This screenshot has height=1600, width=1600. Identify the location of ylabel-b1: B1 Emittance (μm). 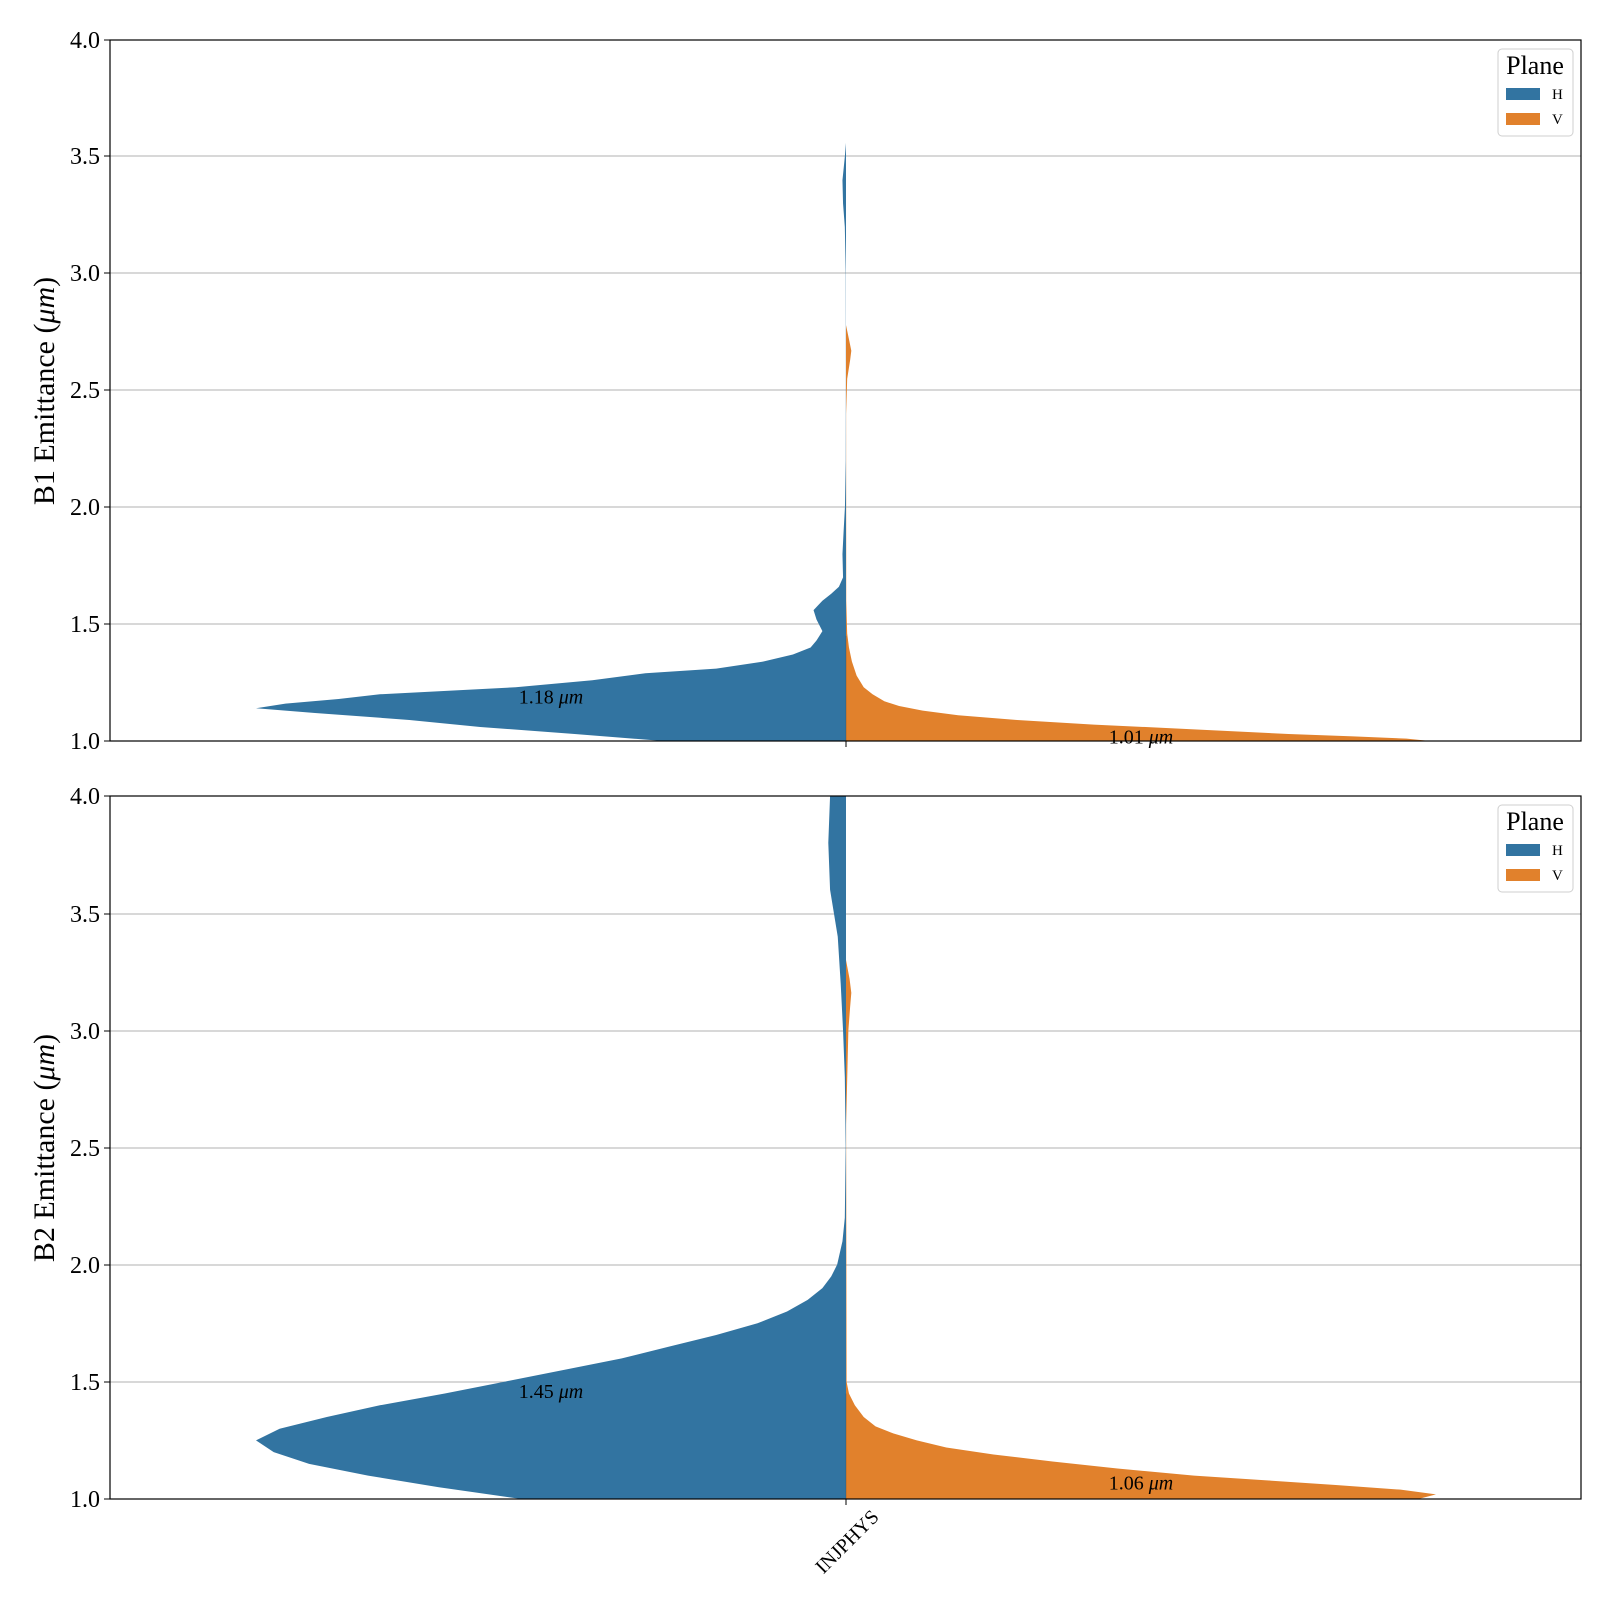
(44, 391).